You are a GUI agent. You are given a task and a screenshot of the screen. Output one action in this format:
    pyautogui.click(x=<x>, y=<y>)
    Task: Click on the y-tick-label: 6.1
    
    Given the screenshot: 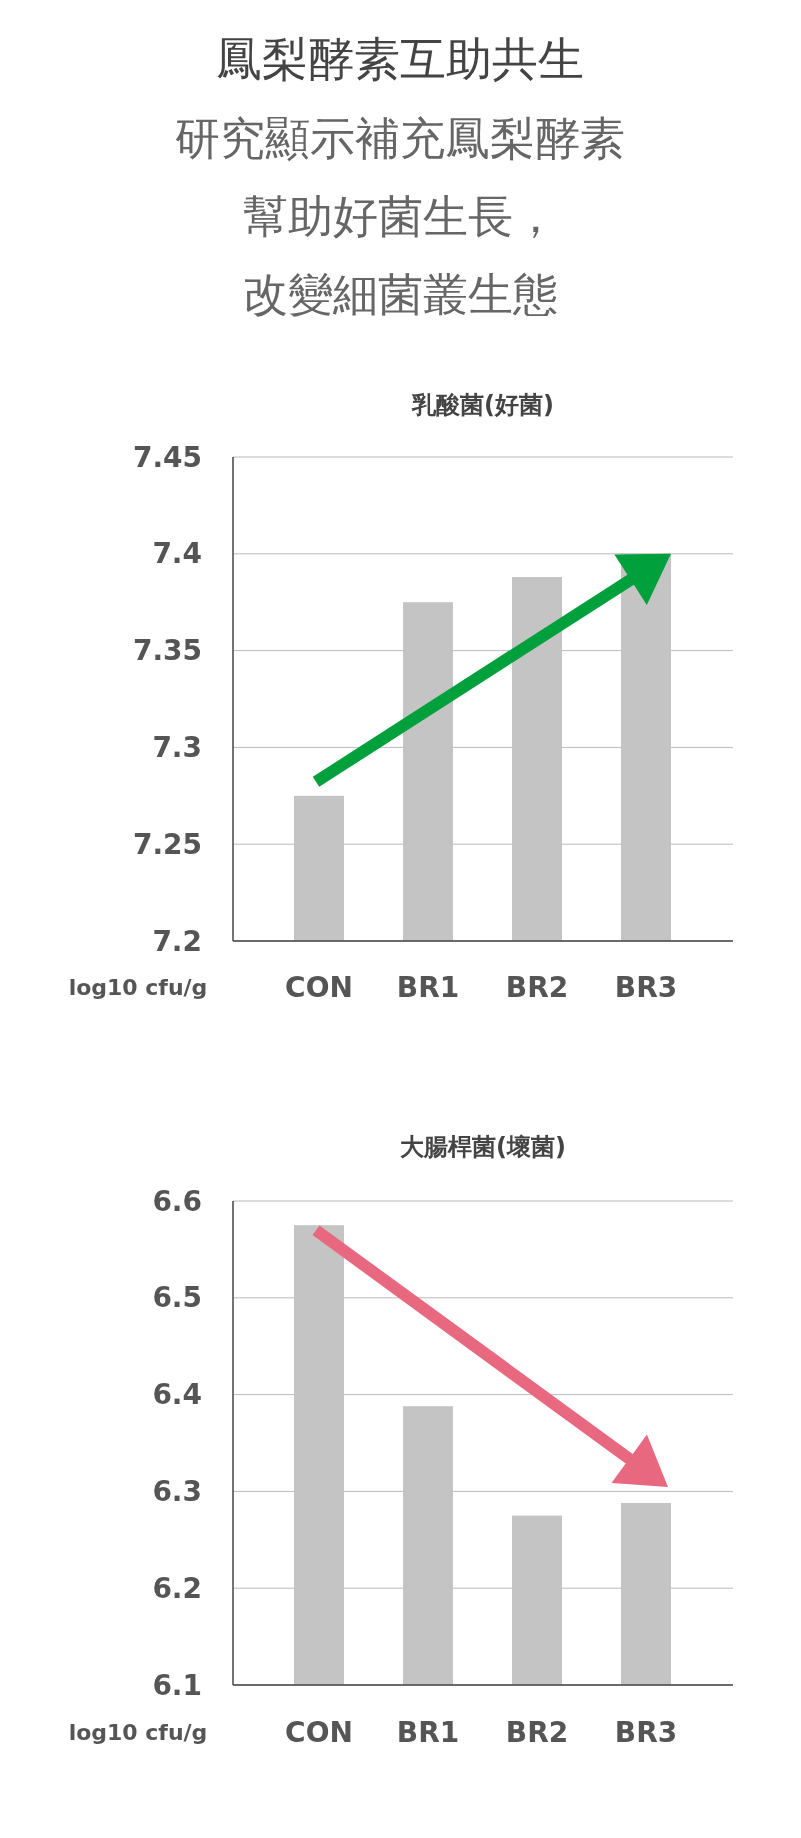 What is the action you would take?
    pyautogui.click(x=177, y=1685)
    